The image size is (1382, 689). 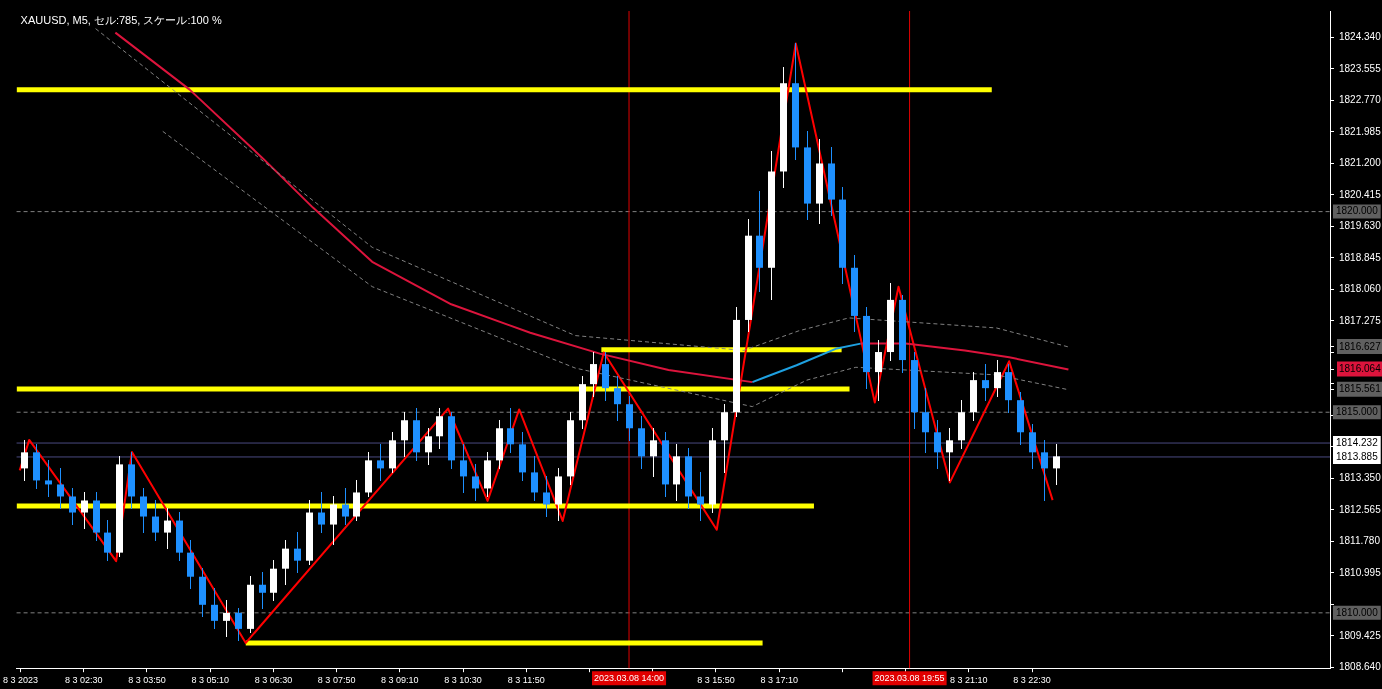 What do you see at coordinates (1360, 346) in the screenshot?
I see `y-tick-label: 1816.627` at bounding box center [1360, 346].